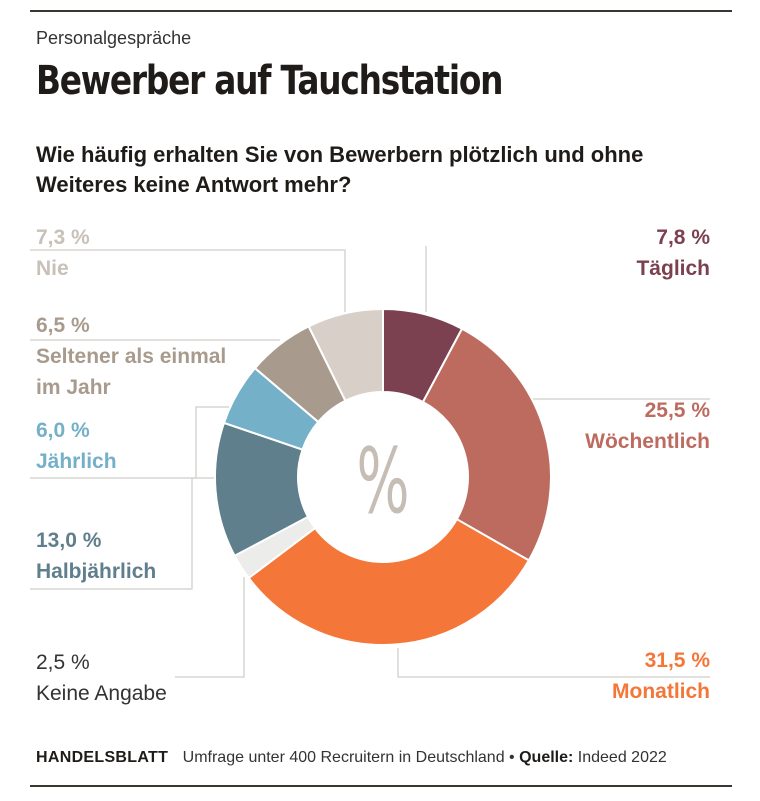 The image size is (760, 801). I want to click on label-seltener: 6,5 % Seltener als einmal im Jahr, so click(136, 356).